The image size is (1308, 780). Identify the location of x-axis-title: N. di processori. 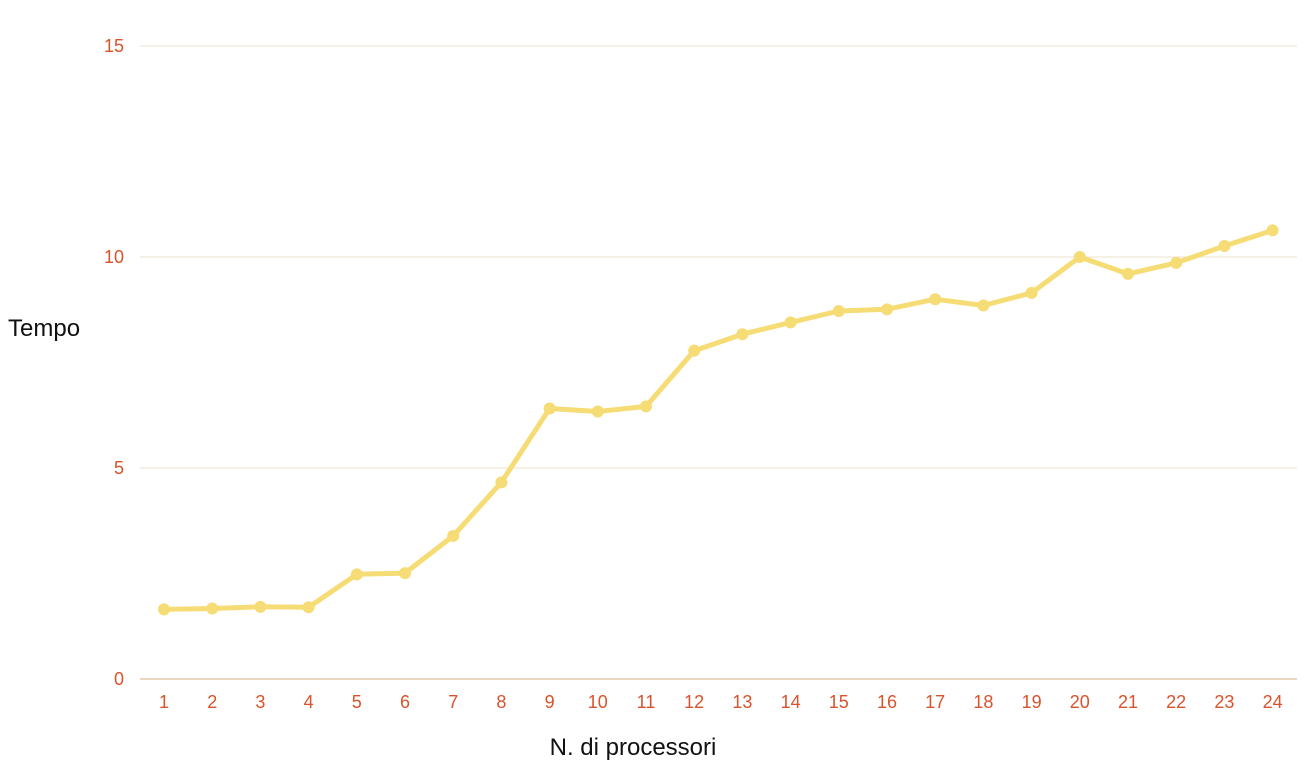
(633, 747).